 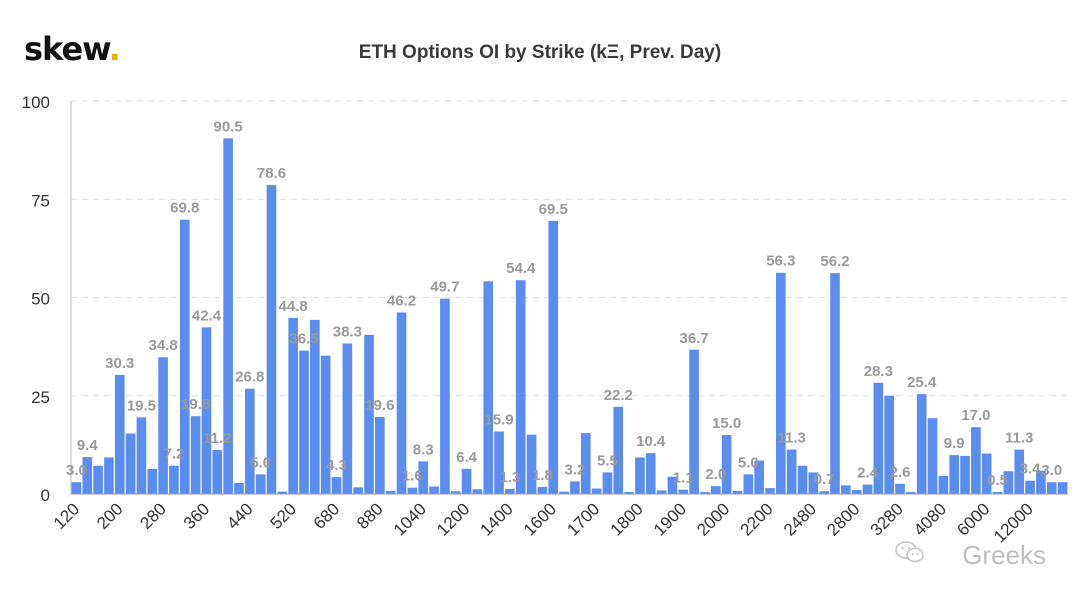 I want to click on data-label: 26.8, so click(x=249, y=377).